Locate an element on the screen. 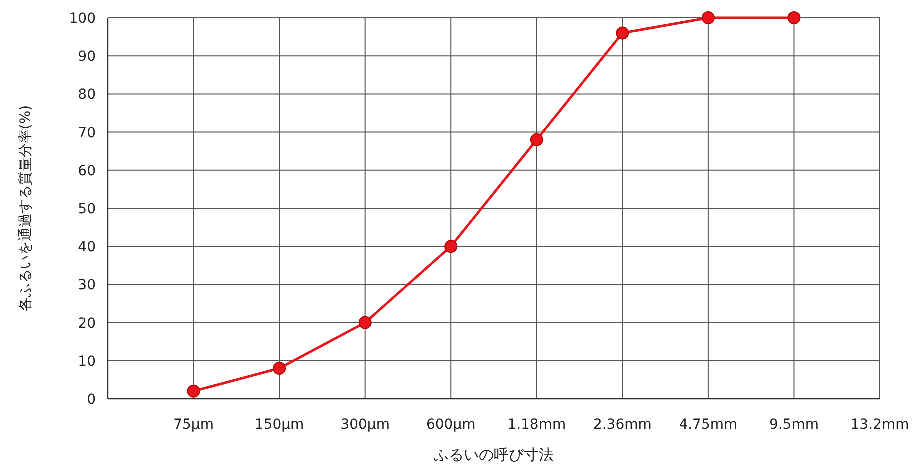 This screenshot has height=466, width=912. x-tick-label: 13.2mm is located at coordinates (880, 425).